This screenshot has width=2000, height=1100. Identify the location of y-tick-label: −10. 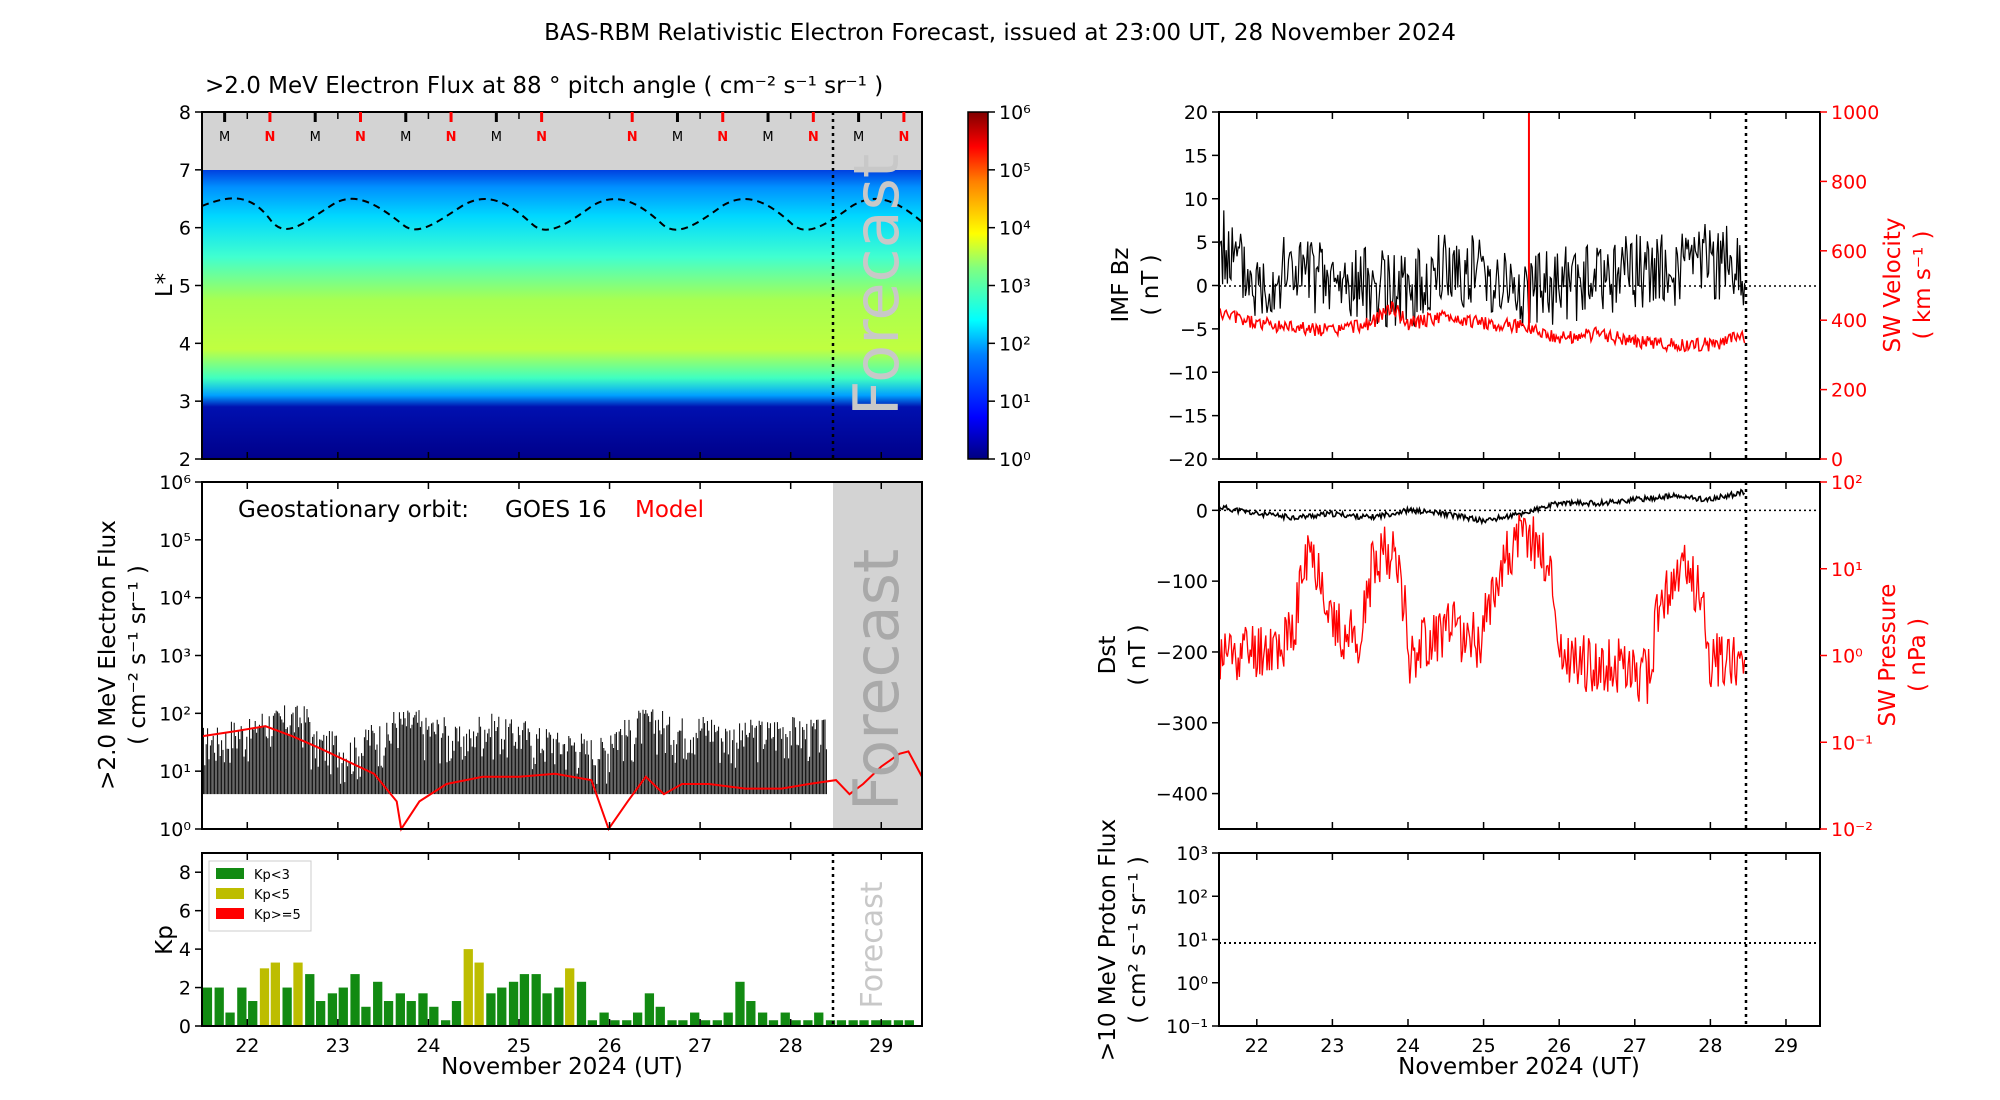
(1188, 373).